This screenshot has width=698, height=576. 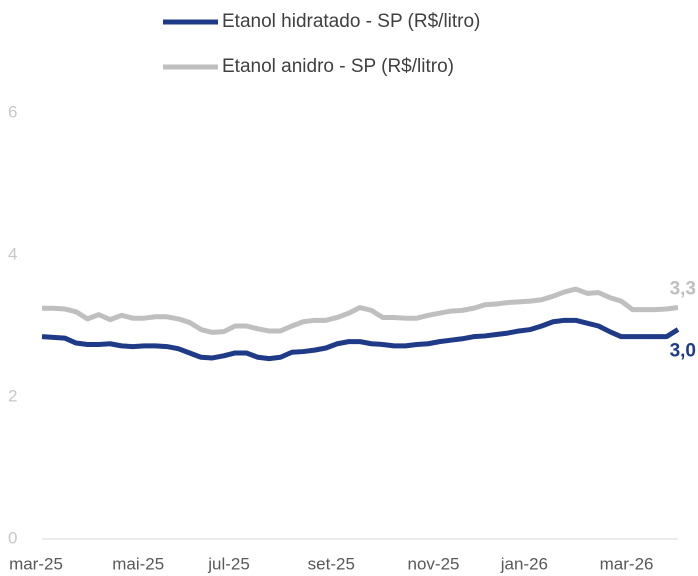 What do you see at coordinates (12, 395) in the screenshot?
I see `y-tick-label: 2` at bounding box center [12, 395].